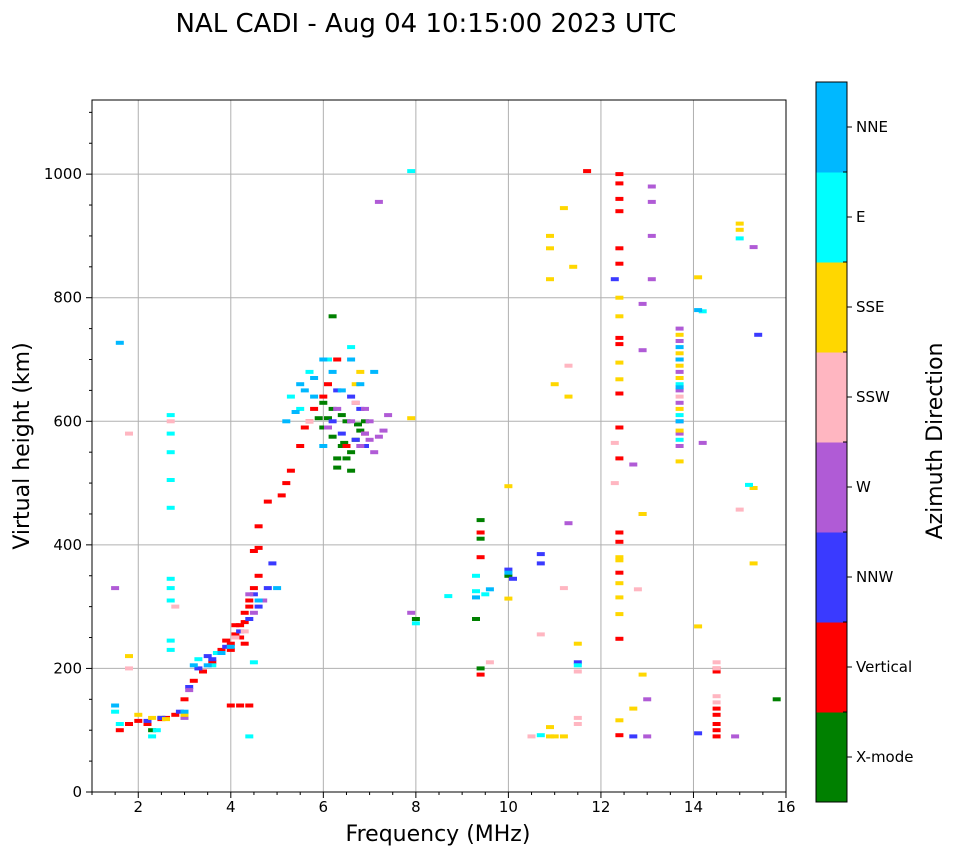 Image resolution: width=958 pixels, height=857 pixels. I want to click on y-tick-label: 800, so click(67, 298).